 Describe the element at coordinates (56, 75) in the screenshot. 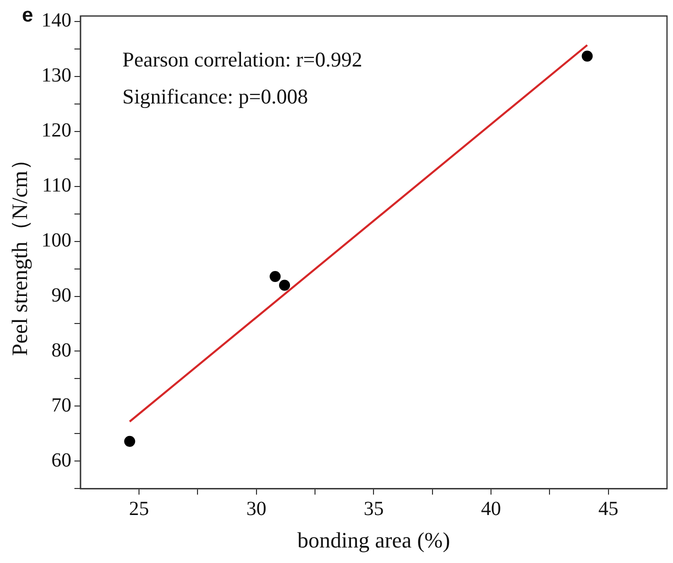

I see `y-tick-label: 130` at that location.